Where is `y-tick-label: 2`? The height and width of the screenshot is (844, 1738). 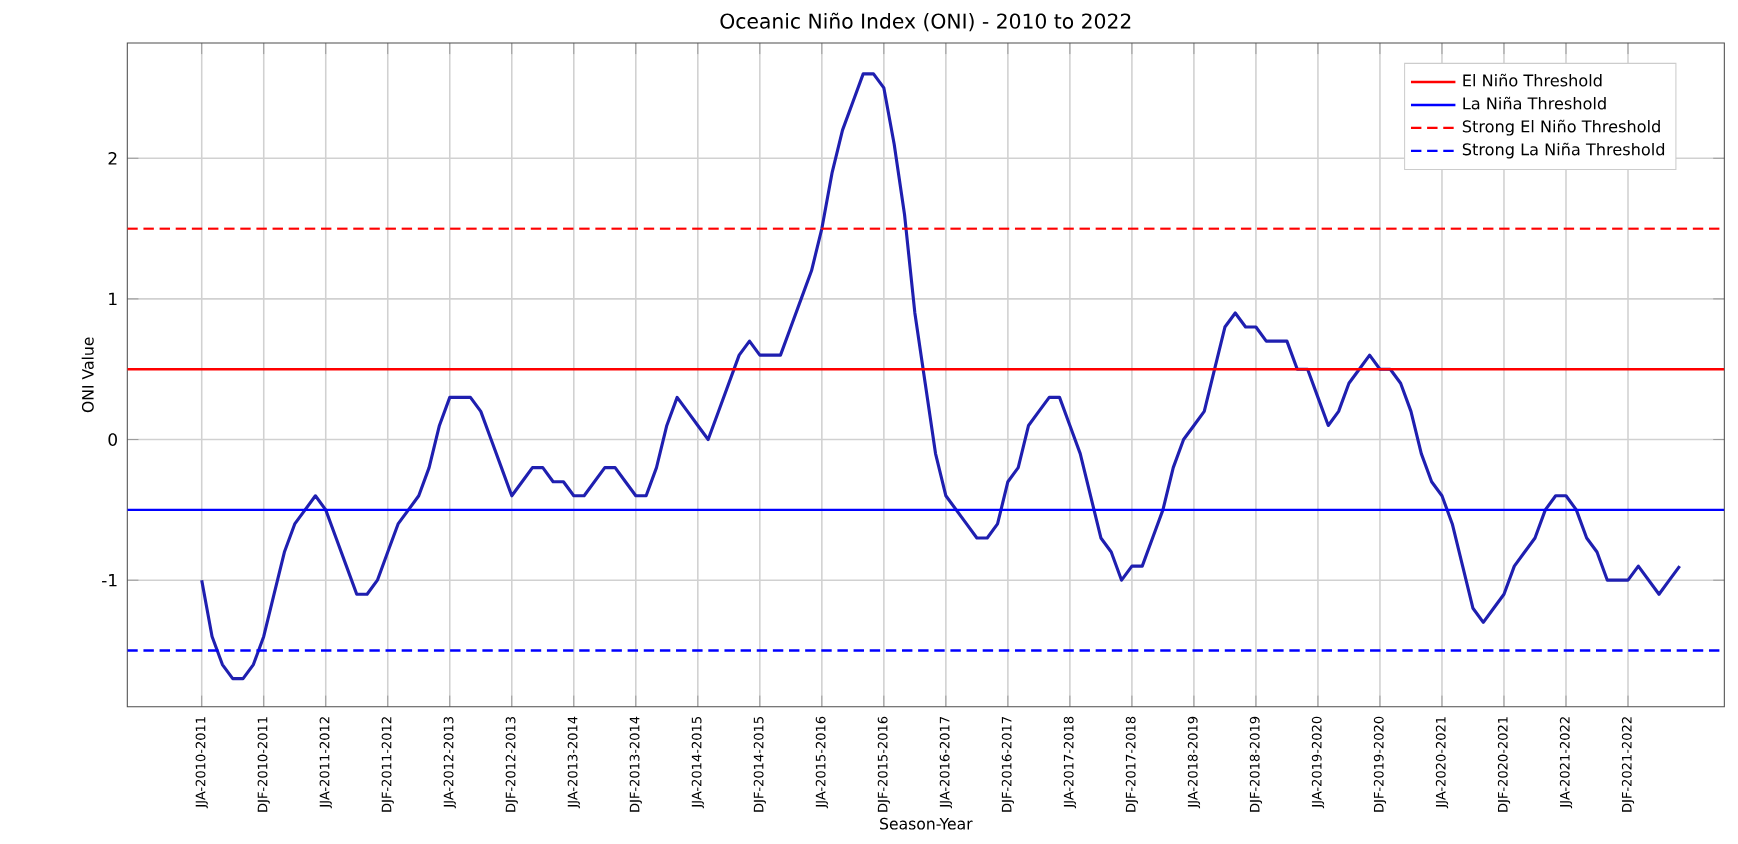
y-tick-label: 2 is located at coordinates (112, 158).